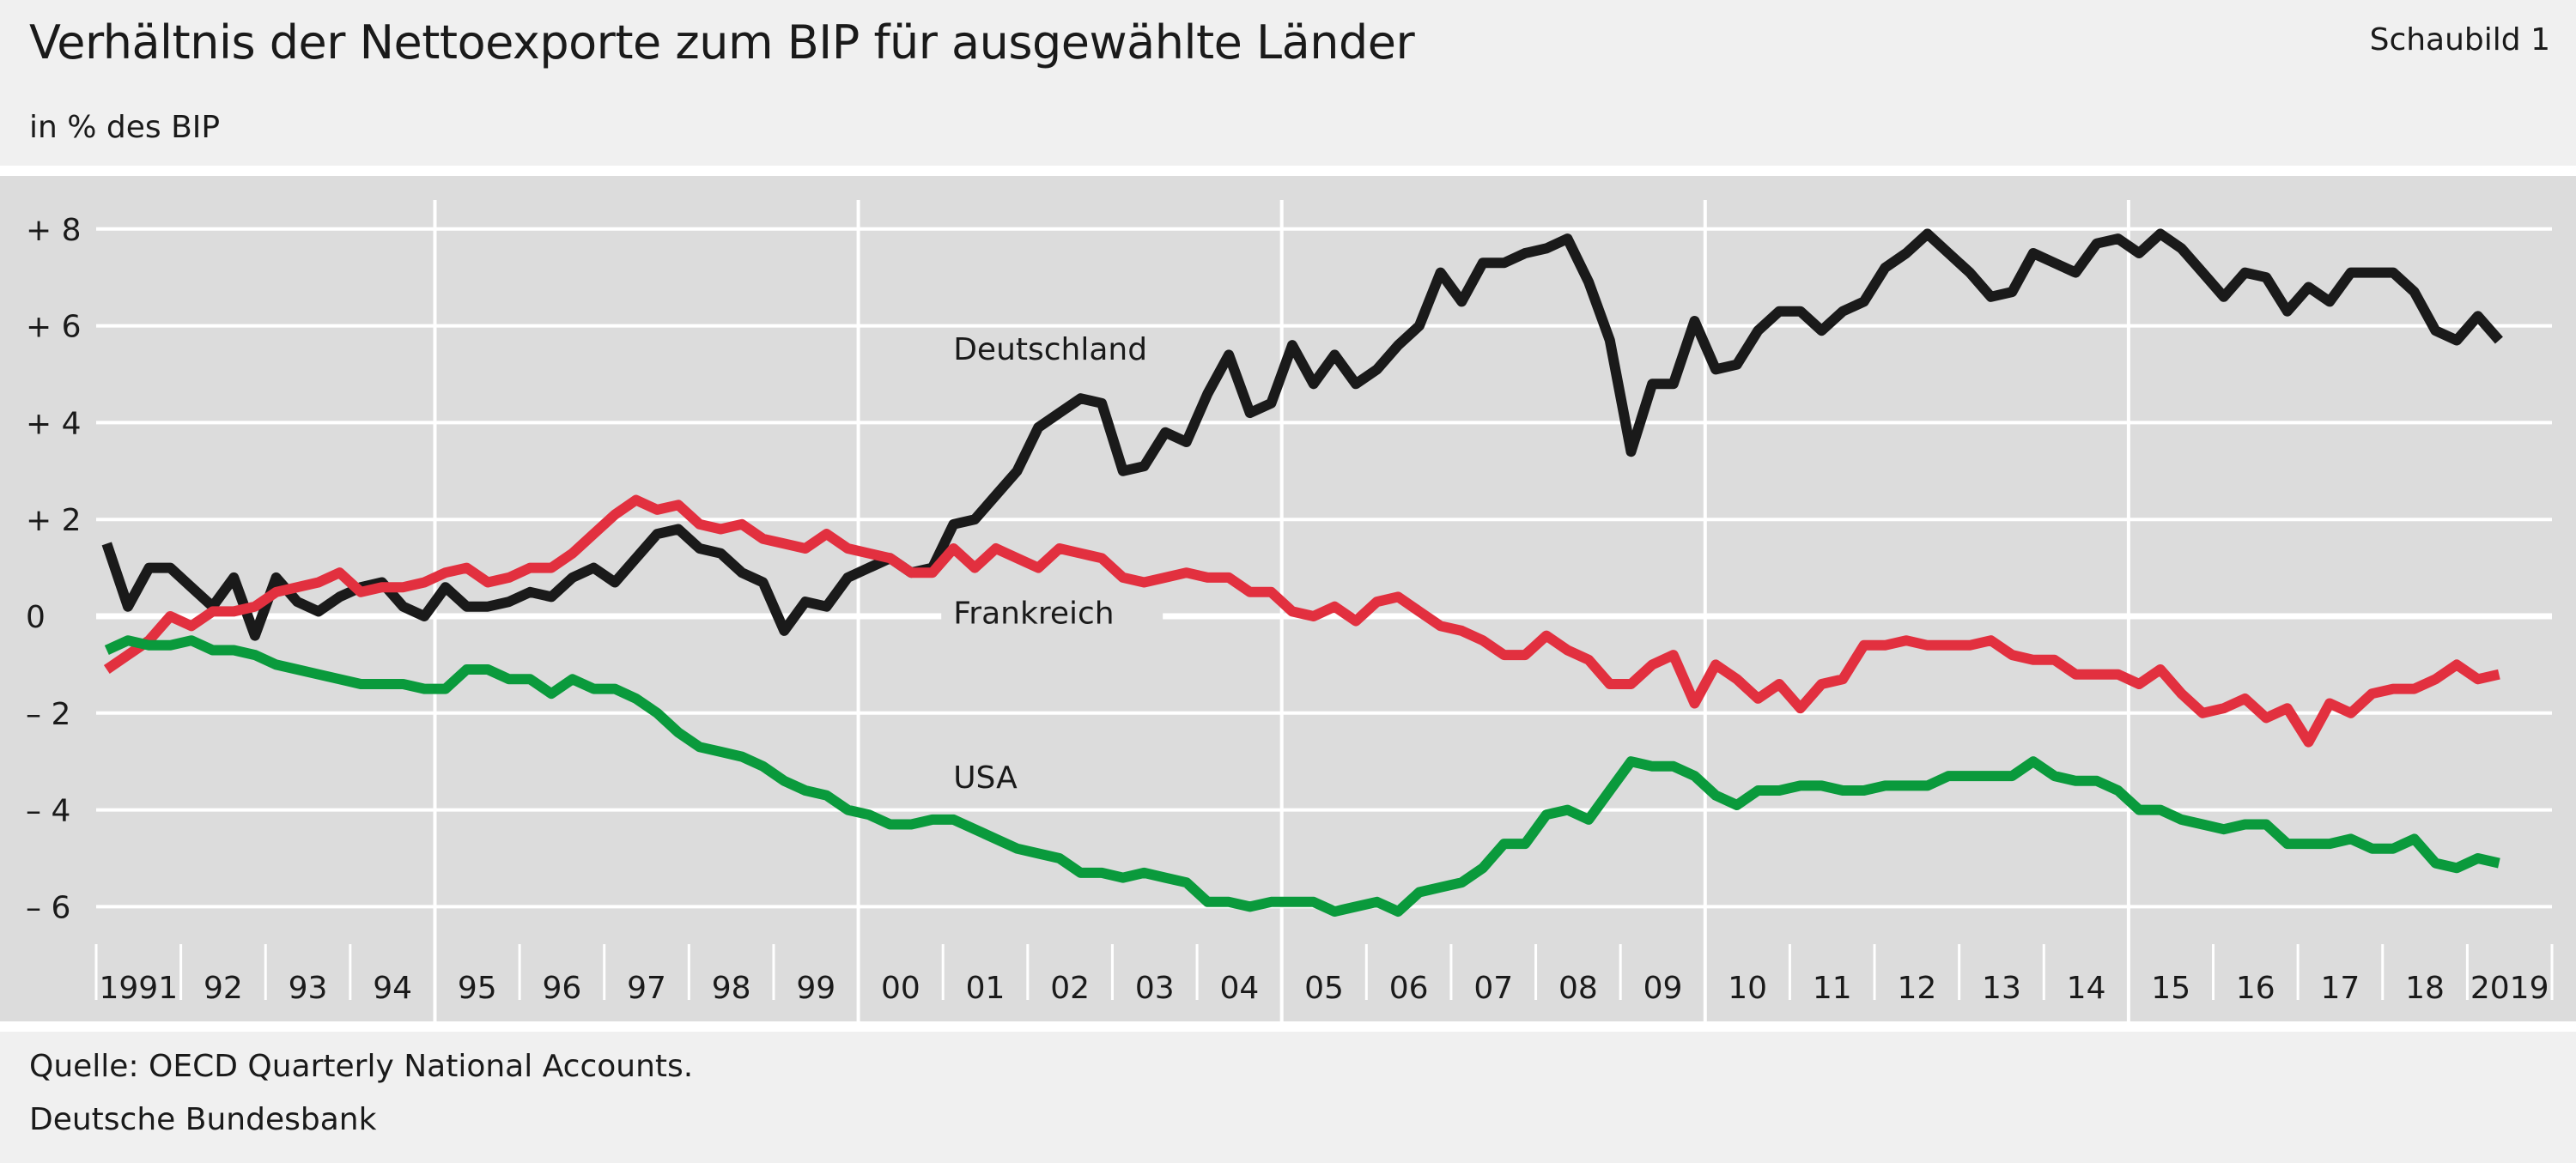 The width and height of the screenshot is (2576, 1163). Describe the element at coordinates (1748, 989) in the screenshot. I see `x-tick-label: 10` at that location.